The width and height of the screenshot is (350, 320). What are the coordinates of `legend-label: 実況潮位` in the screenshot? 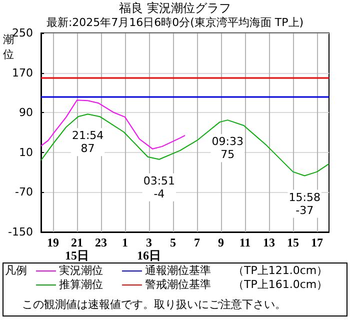 It's located at (81, 270).